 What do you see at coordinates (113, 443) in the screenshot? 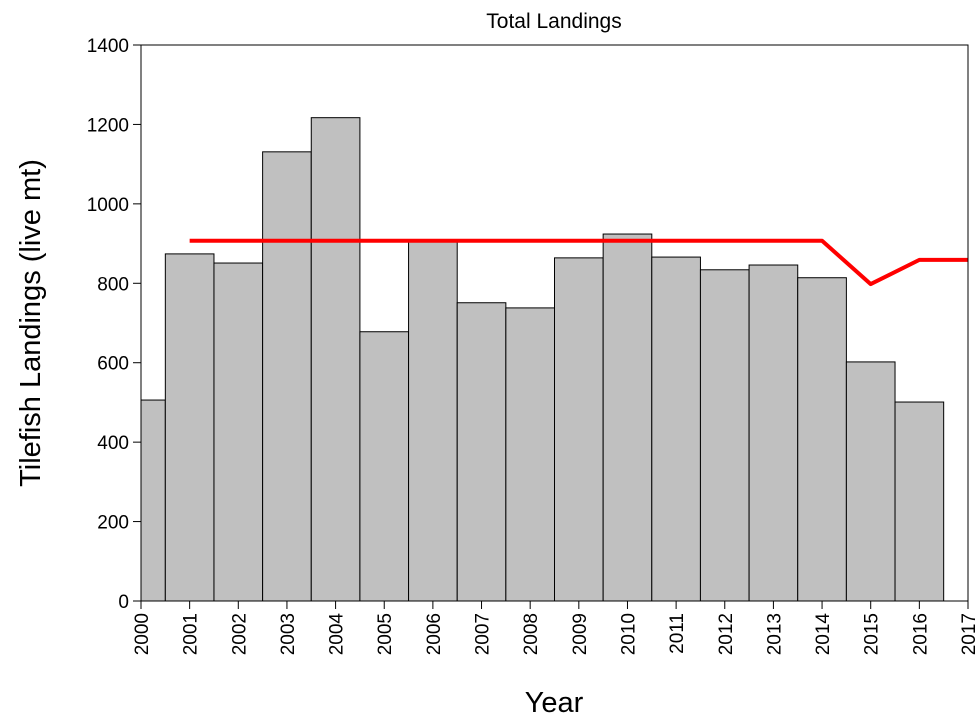
I see `y-tick-label: 400` at bounding box center [113, 443].